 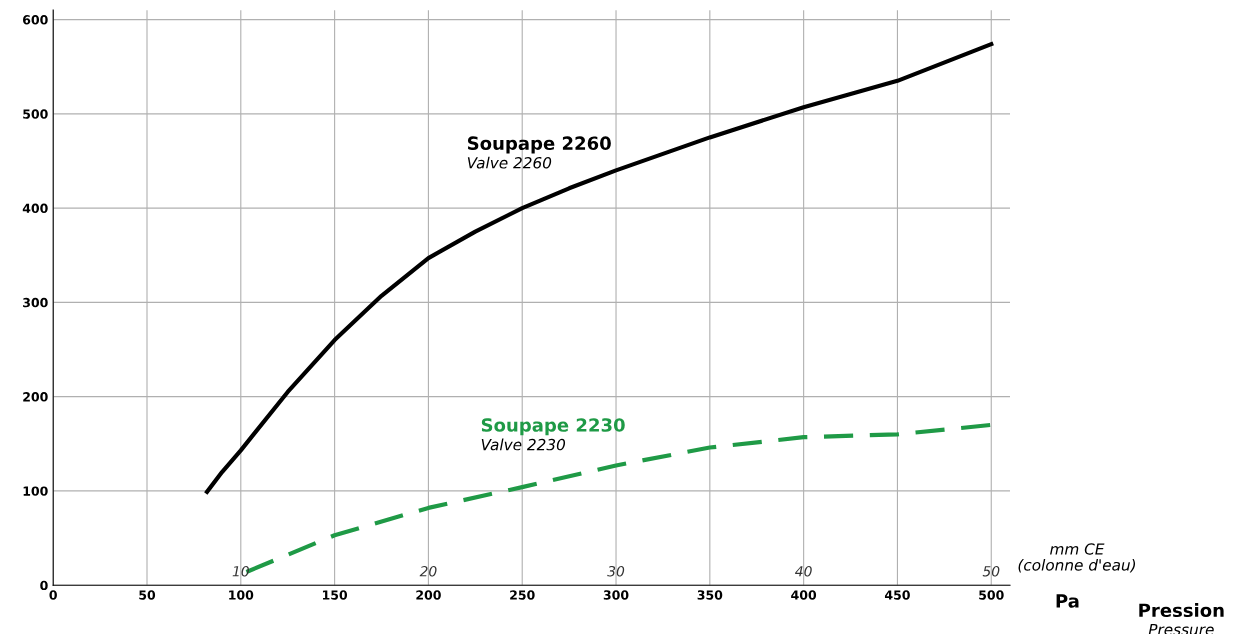 What do you see at coordinates (991, 571) in the screenshot?
I see `x2-tick-label: 50` at bounding box center [991, 571].